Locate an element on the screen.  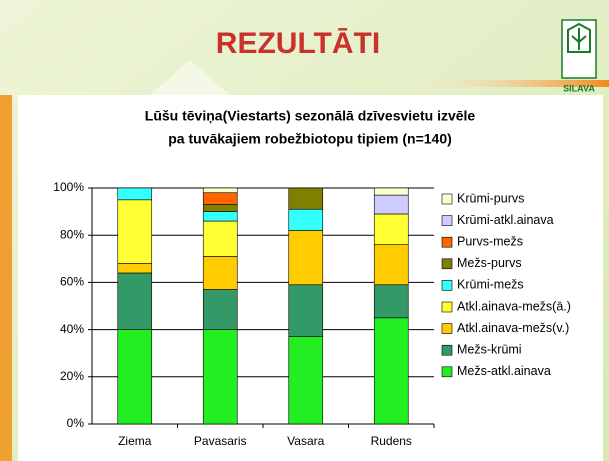
slide-title: REZULTĀTI is located at coordinates (298, 43).